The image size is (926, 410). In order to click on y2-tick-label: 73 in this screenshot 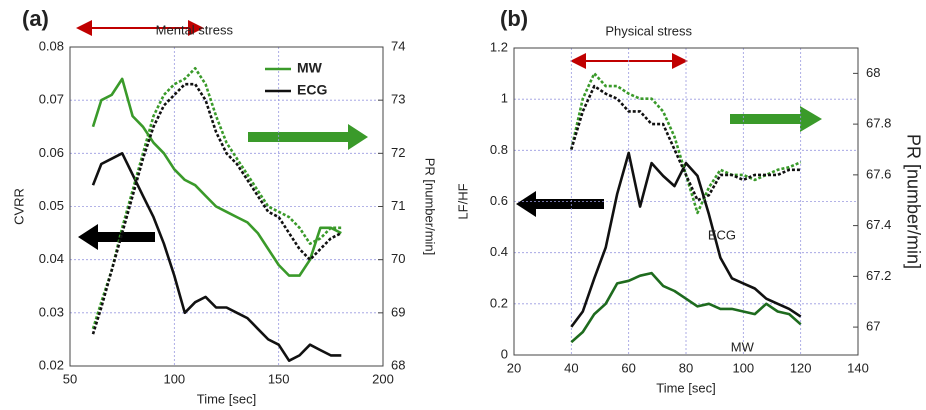, I will do `click(398, 99)`.